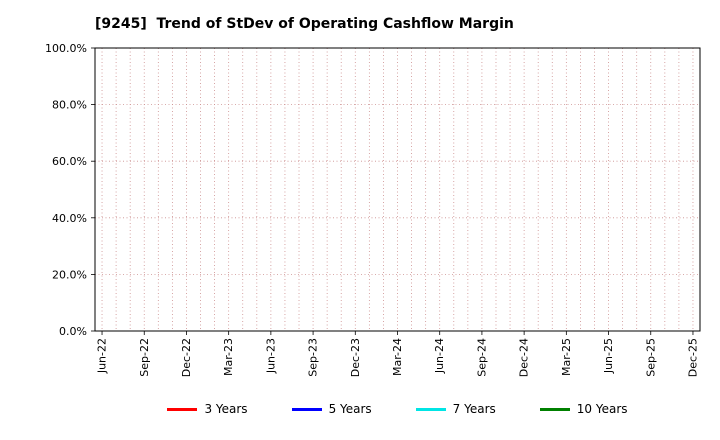 The width and height of the screenshot is (720, 440). Describe the element at coordinates (566, 357) in the screenshot. I see `x-tick-label: Mar-25` at that location.